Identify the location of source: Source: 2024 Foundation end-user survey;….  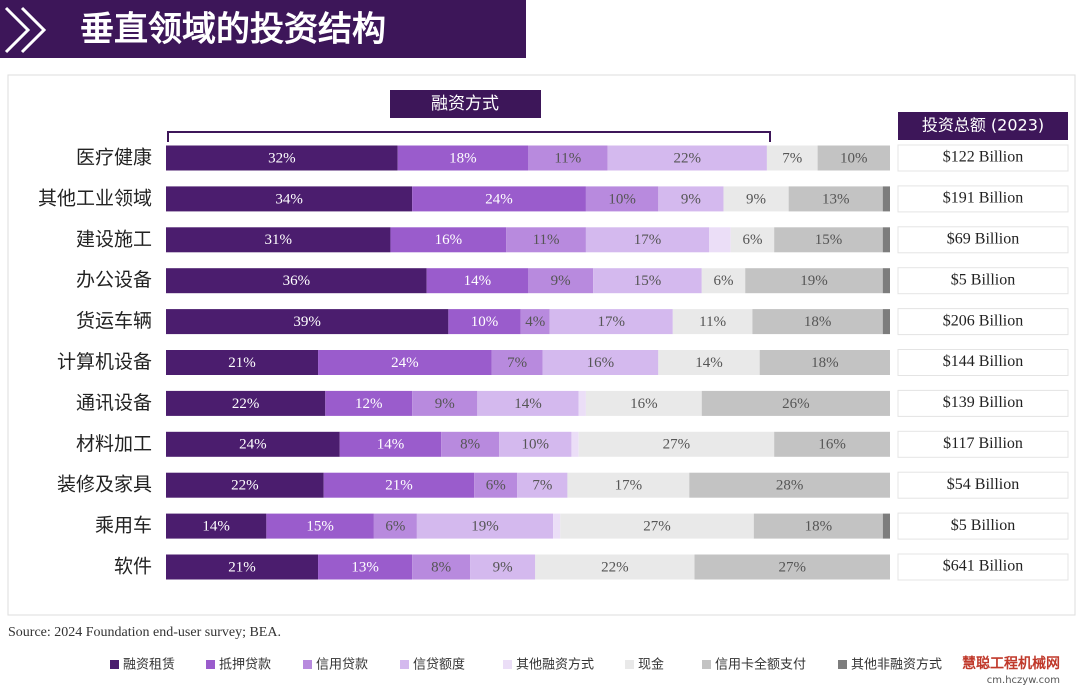
(144, 632).